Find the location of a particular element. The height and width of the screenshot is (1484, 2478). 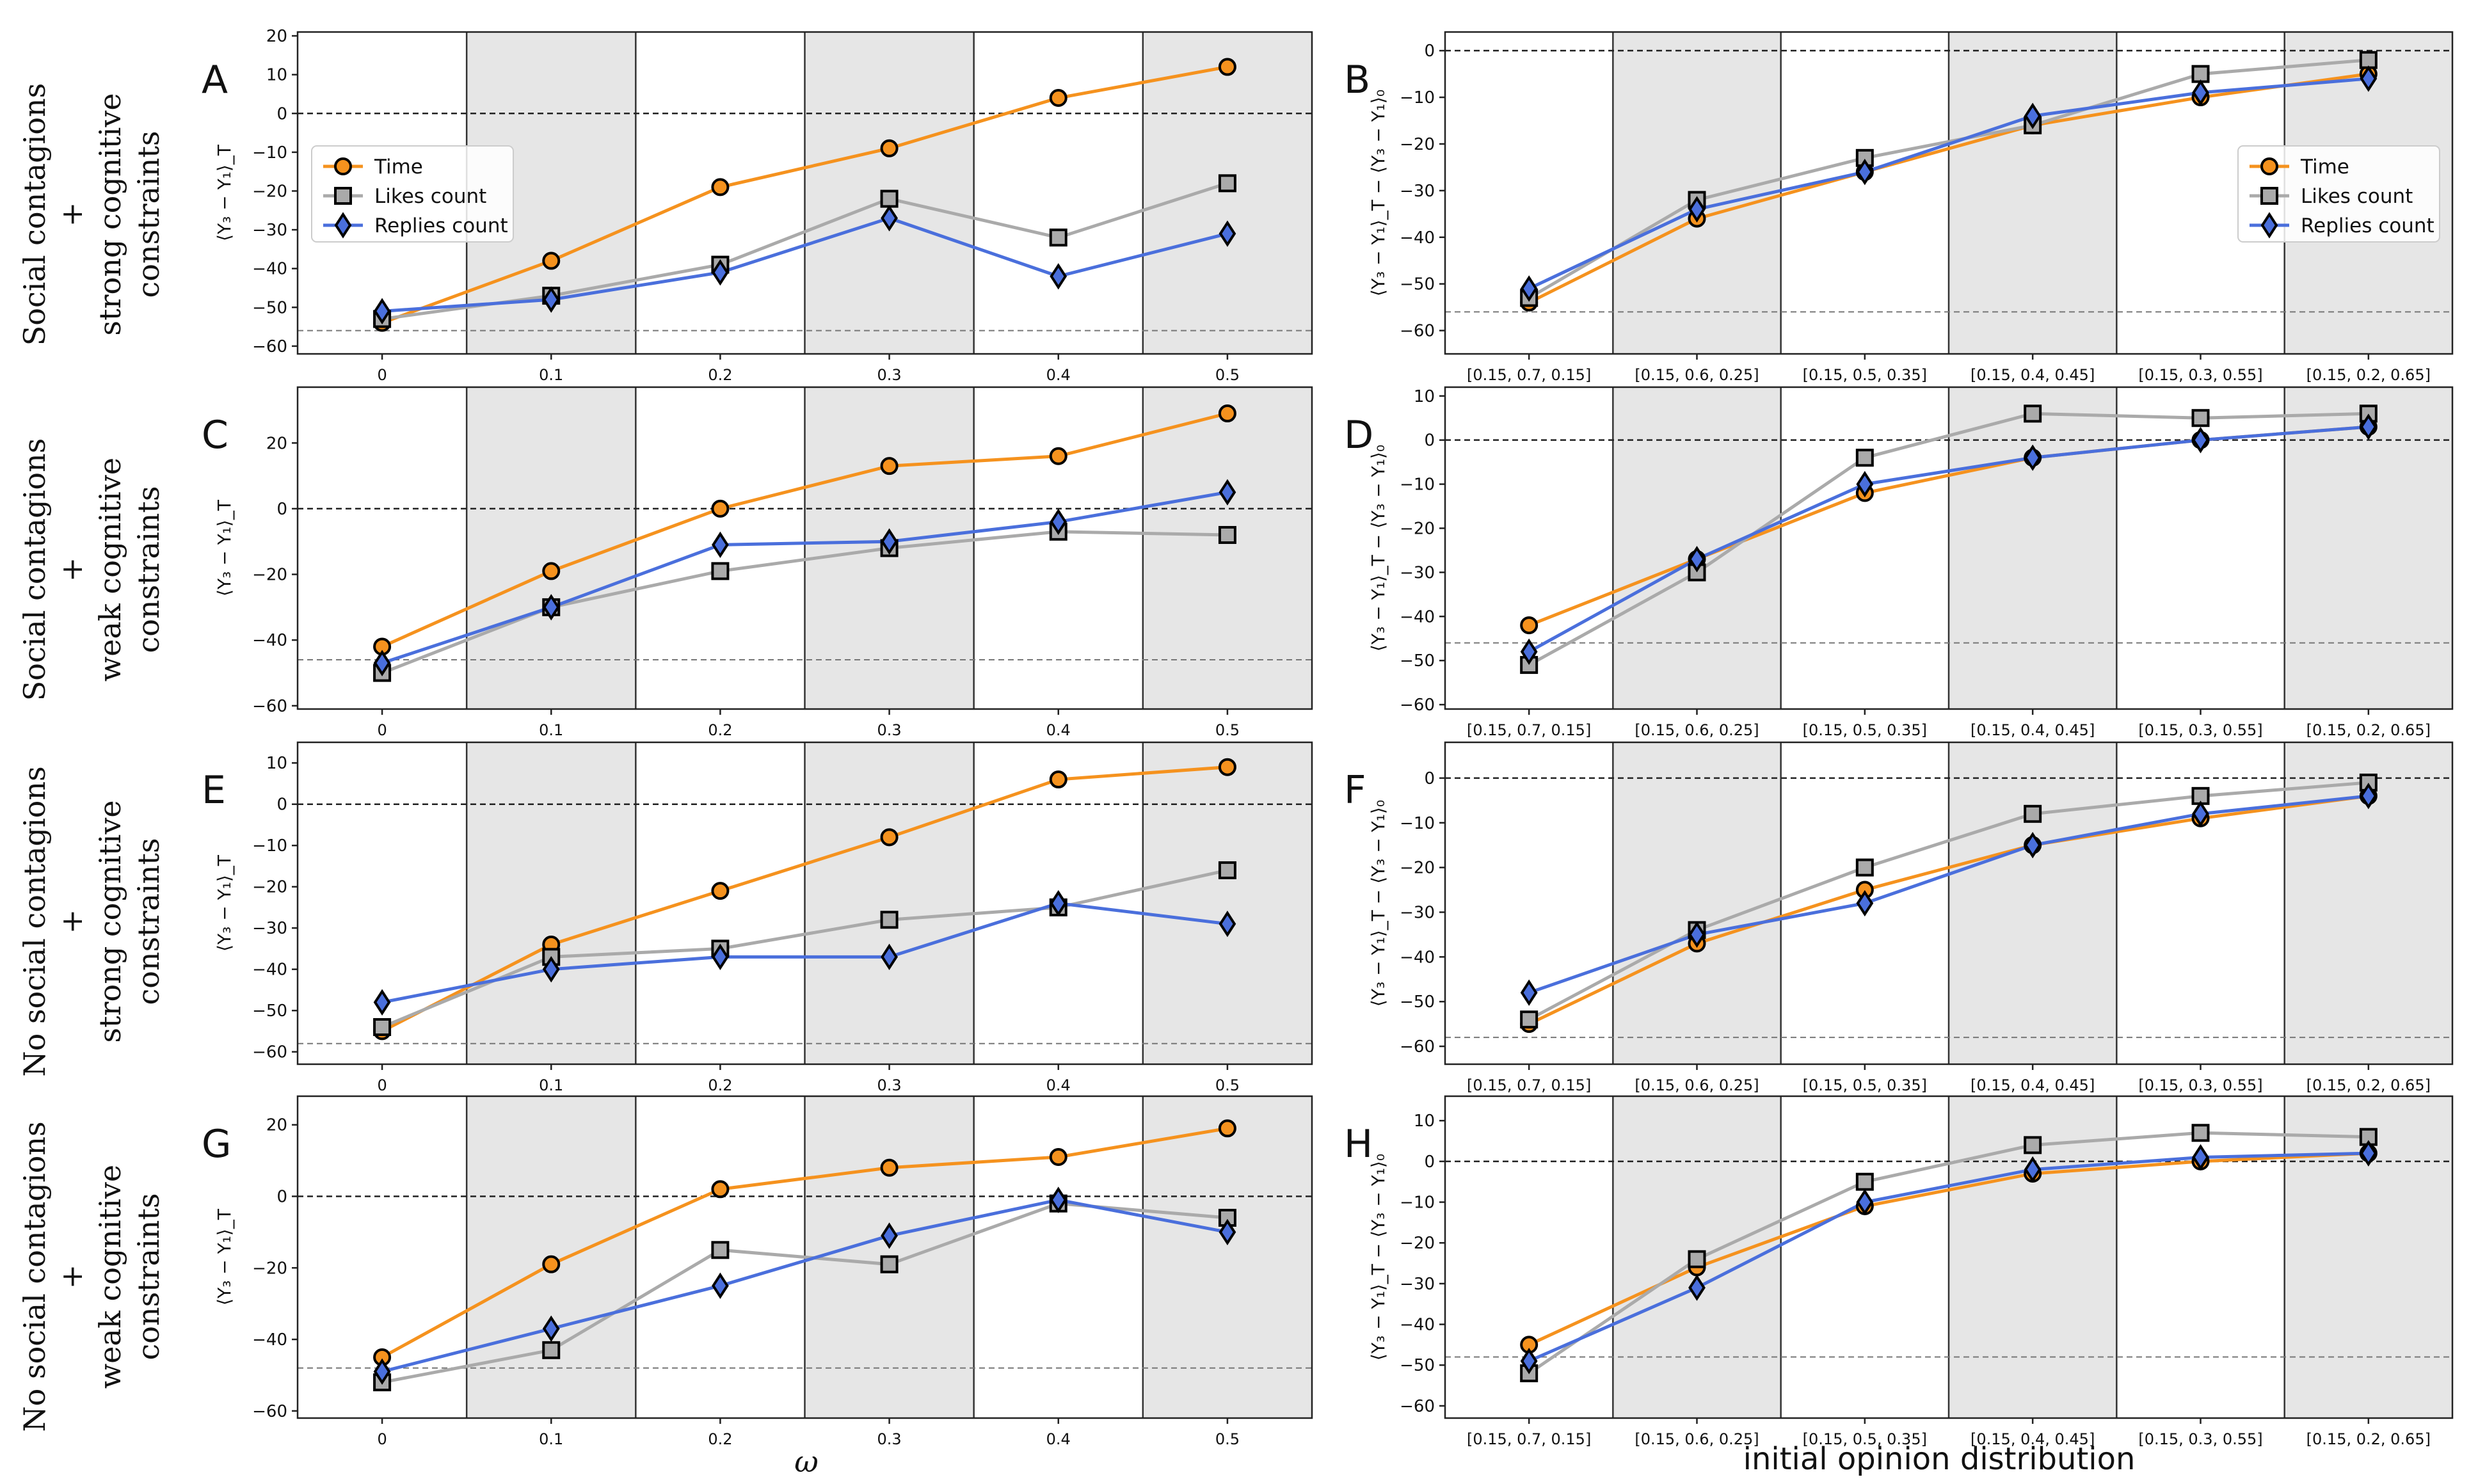

x-axis-label-left: ω is located at coordinates (806, 1461).